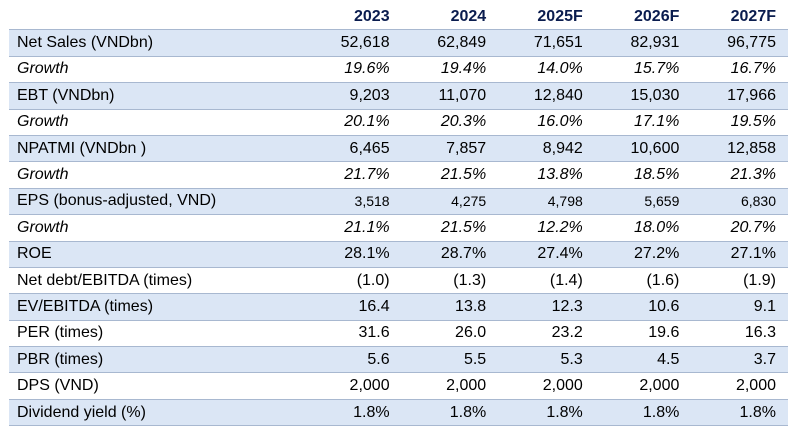 This screenshot has width=793, height=426. Describe the element at coordinates (546, 43) in the screenshot. I see `cell-value: 71,651` at that location.